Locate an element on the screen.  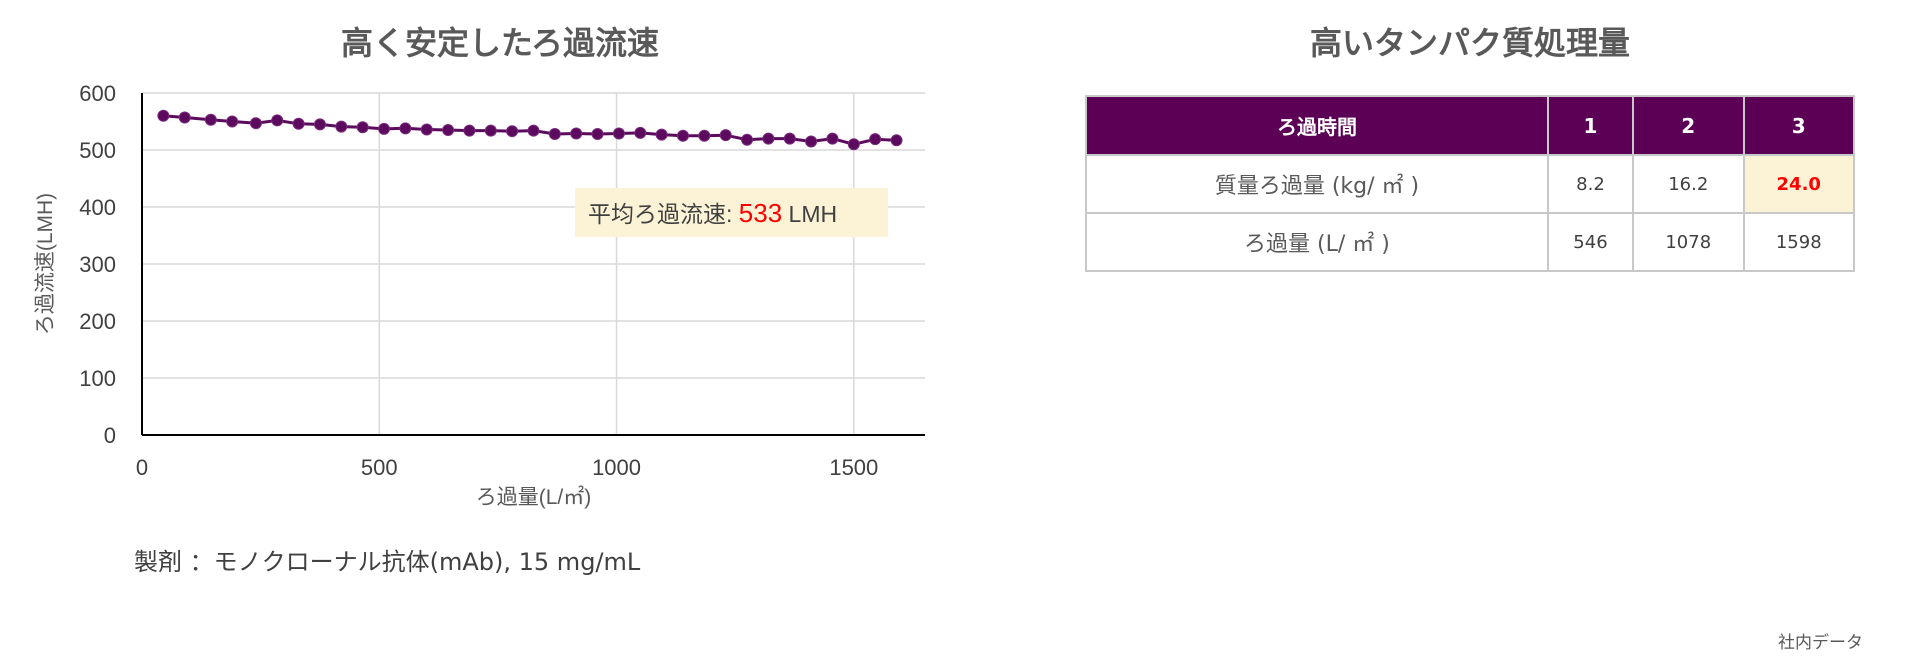
y-axis-label: ろ過流速(LMH) is located at coordinates (45, 264).